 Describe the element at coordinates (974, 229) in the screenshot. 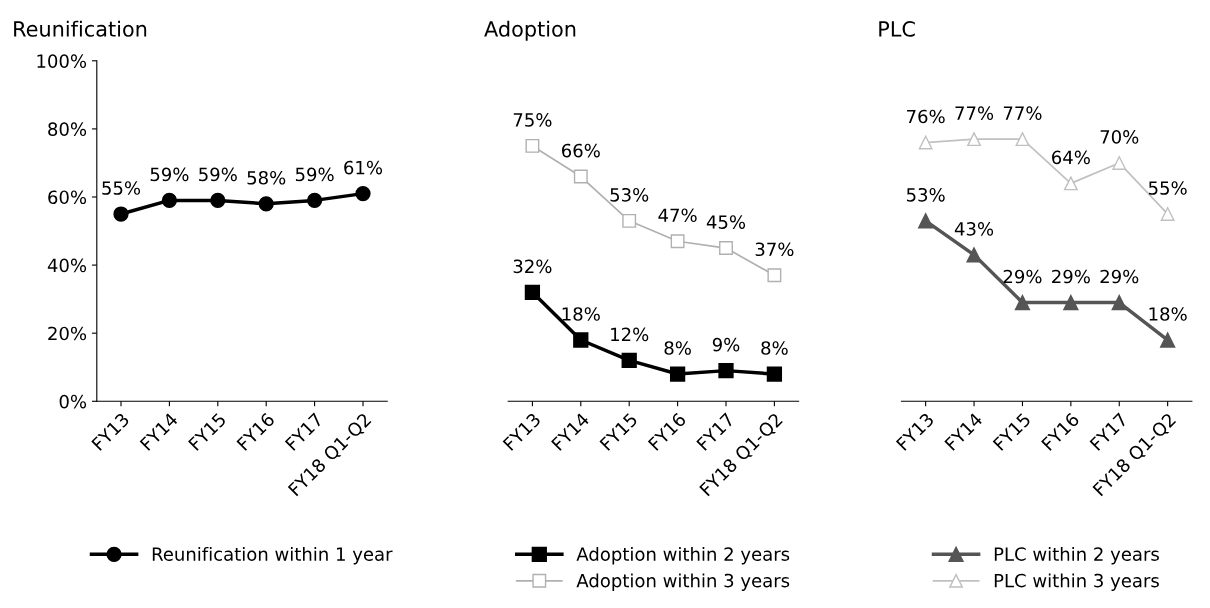

I see `data-label: 43%` at that location.